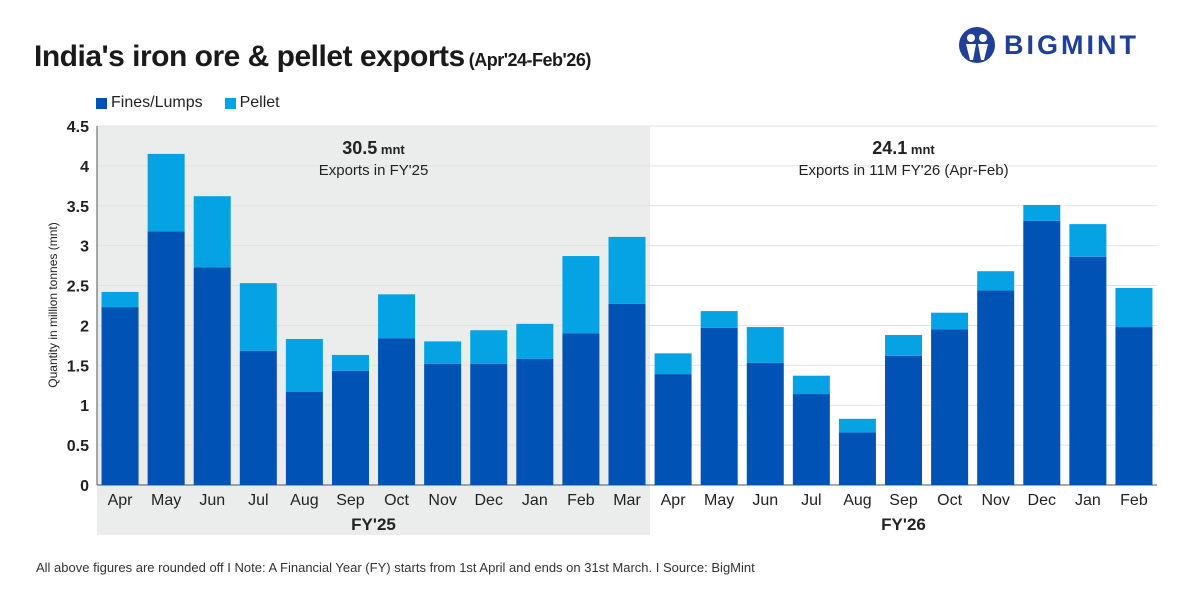 This screenshot has height=600, width=1200. Describe the element at coordinates (373, 148) in the screenshot. I see `group-total: 30.5 mnt` at that location.